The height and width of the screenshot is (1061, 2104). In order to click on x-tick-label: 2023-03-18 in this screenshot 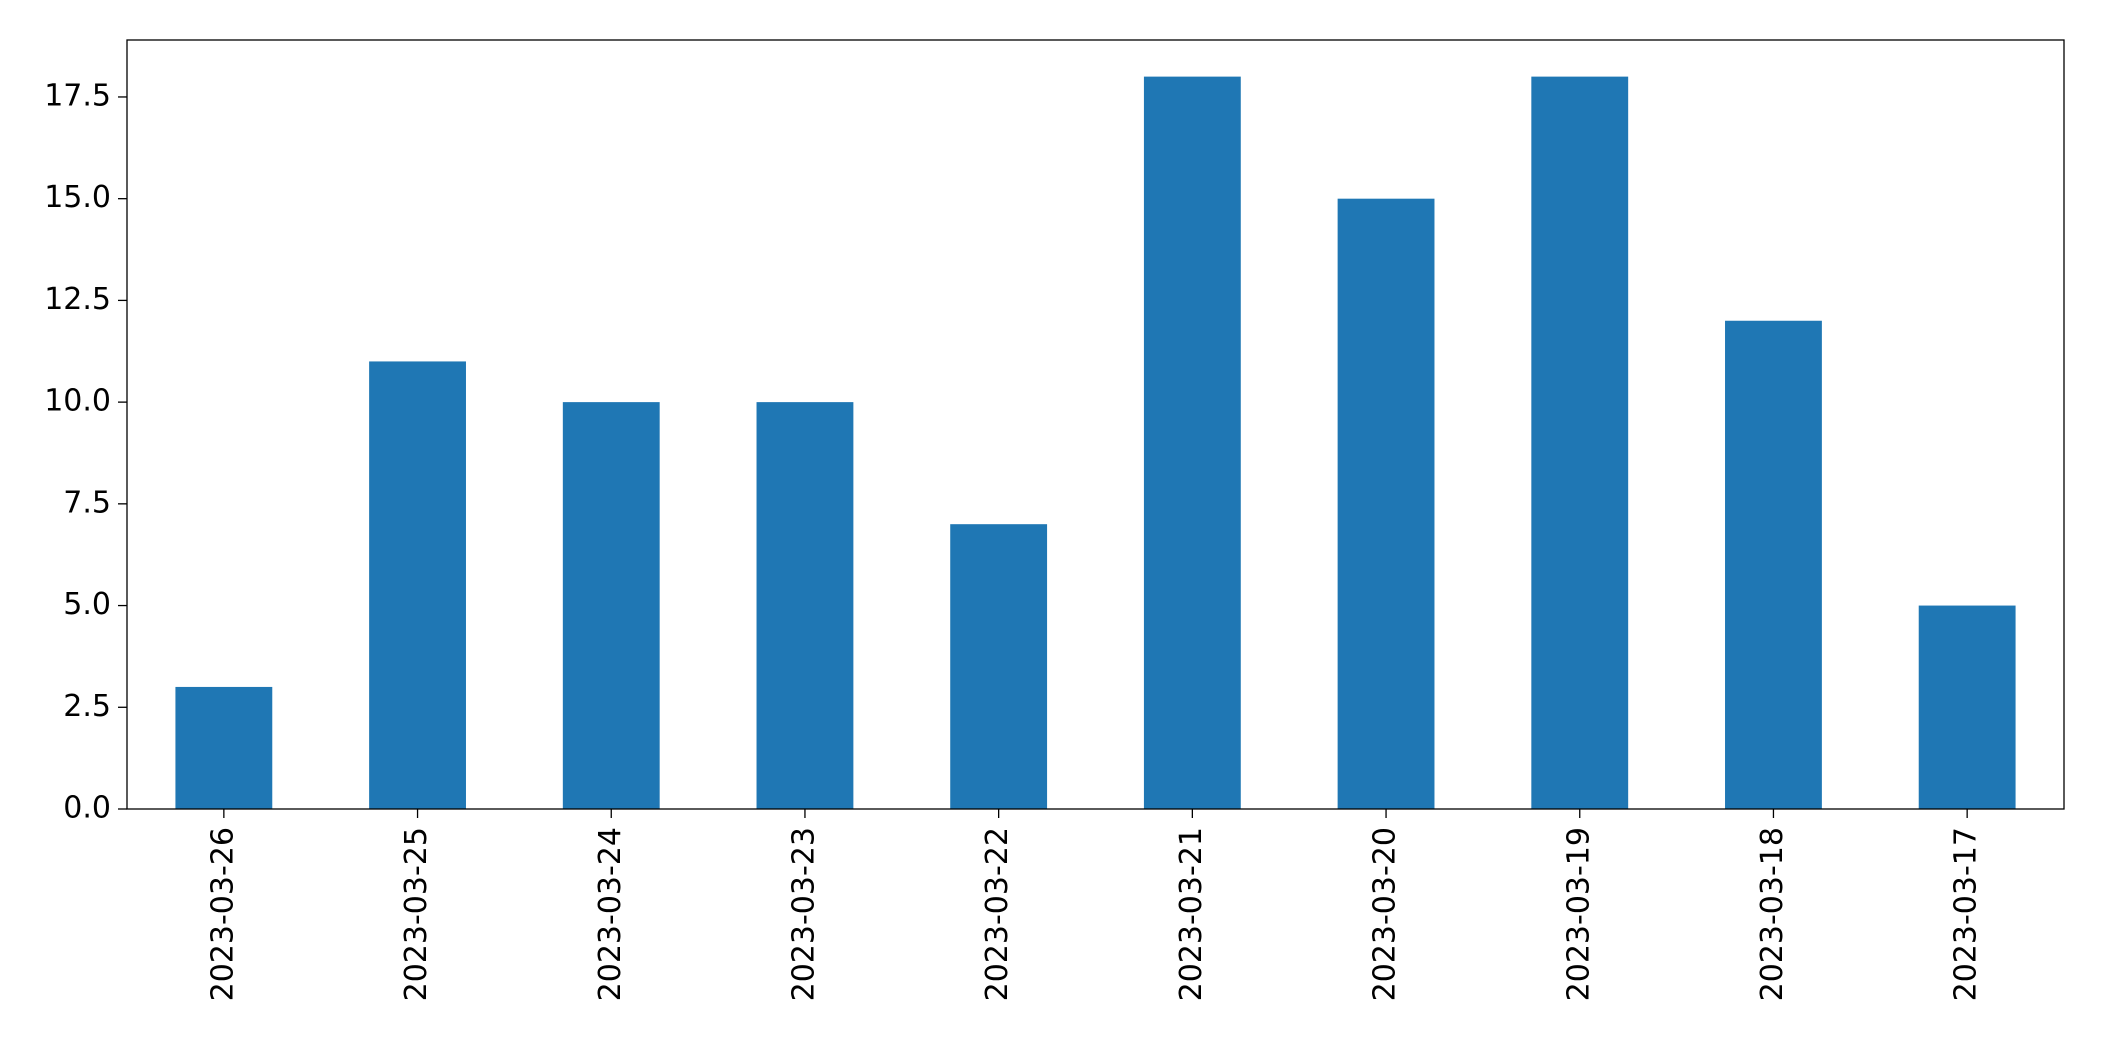, I will do `click(1772, 914)`.